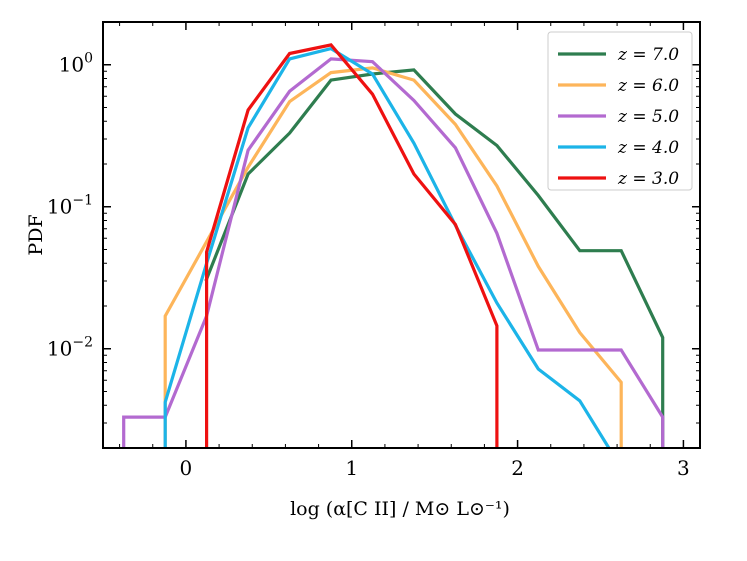 The width and height of the screenshot is (747, 561). Describe the element at coordinates (648, 148) in the screenshot. I see `legend-entry-label: z = 4.0` at that location.